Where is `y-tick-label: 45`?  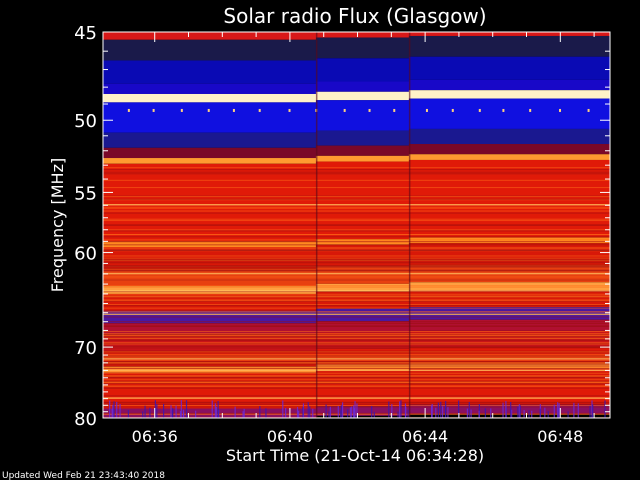
y-tick-label: 45 is located at coordinates (85, 33).